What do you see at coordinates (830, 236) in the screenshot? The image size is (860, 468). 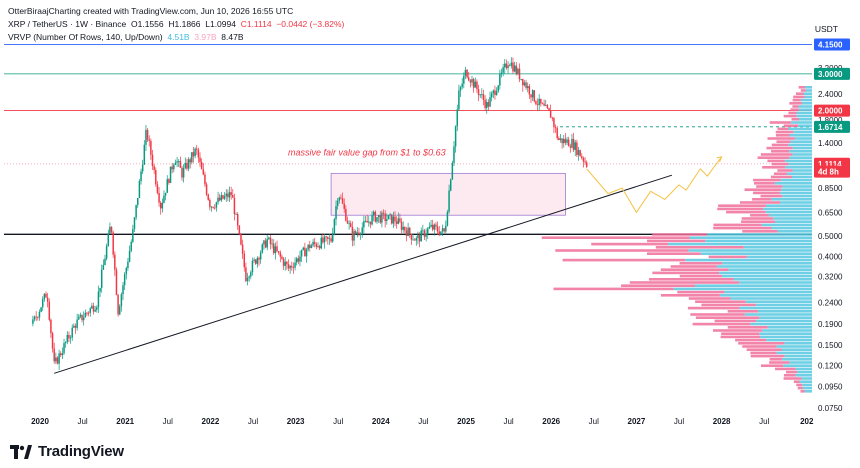 I see `y-tick-label: 0.5000` at bounding box center [830, 236].